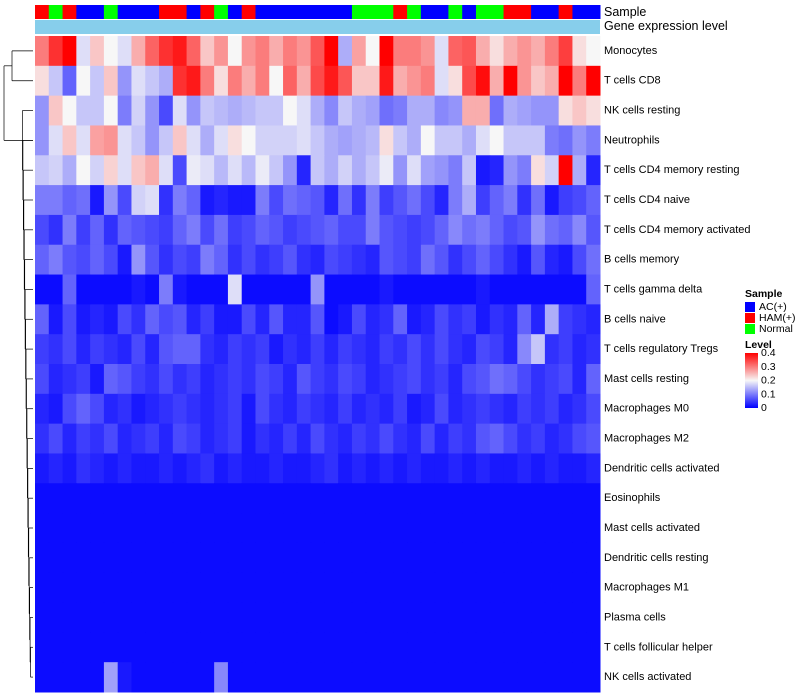 This screenshot has width=800, height=700. I want to click on row-label: T cells CD4 memory activated, so click(677, 230).